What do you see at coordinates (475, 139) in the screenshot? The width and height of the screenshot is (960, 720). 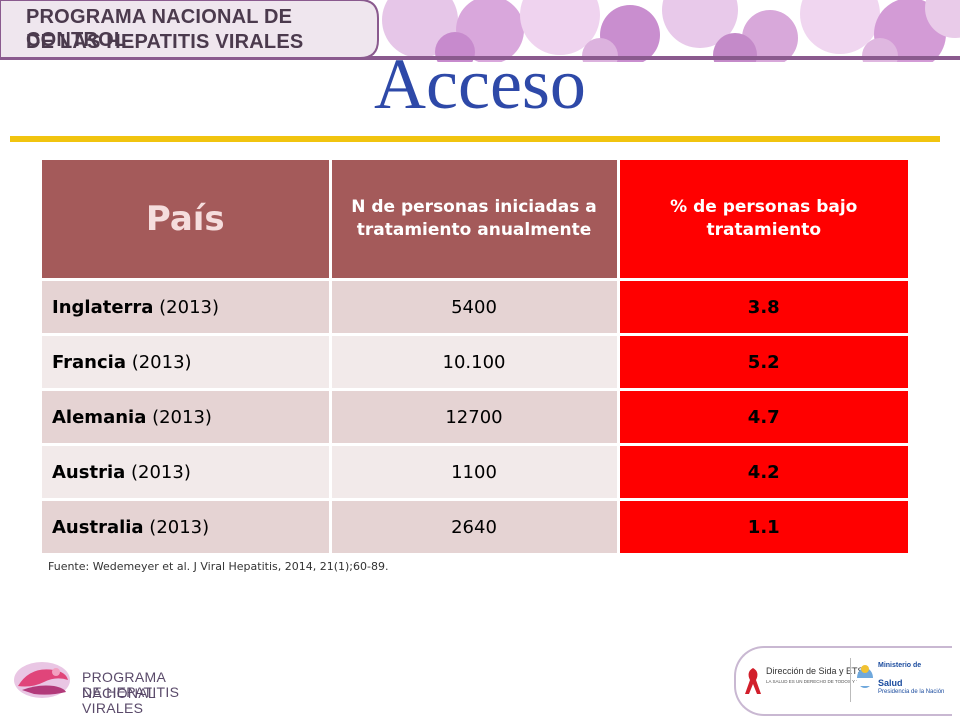 I see `title-underline` at bounding box center [475, 139].